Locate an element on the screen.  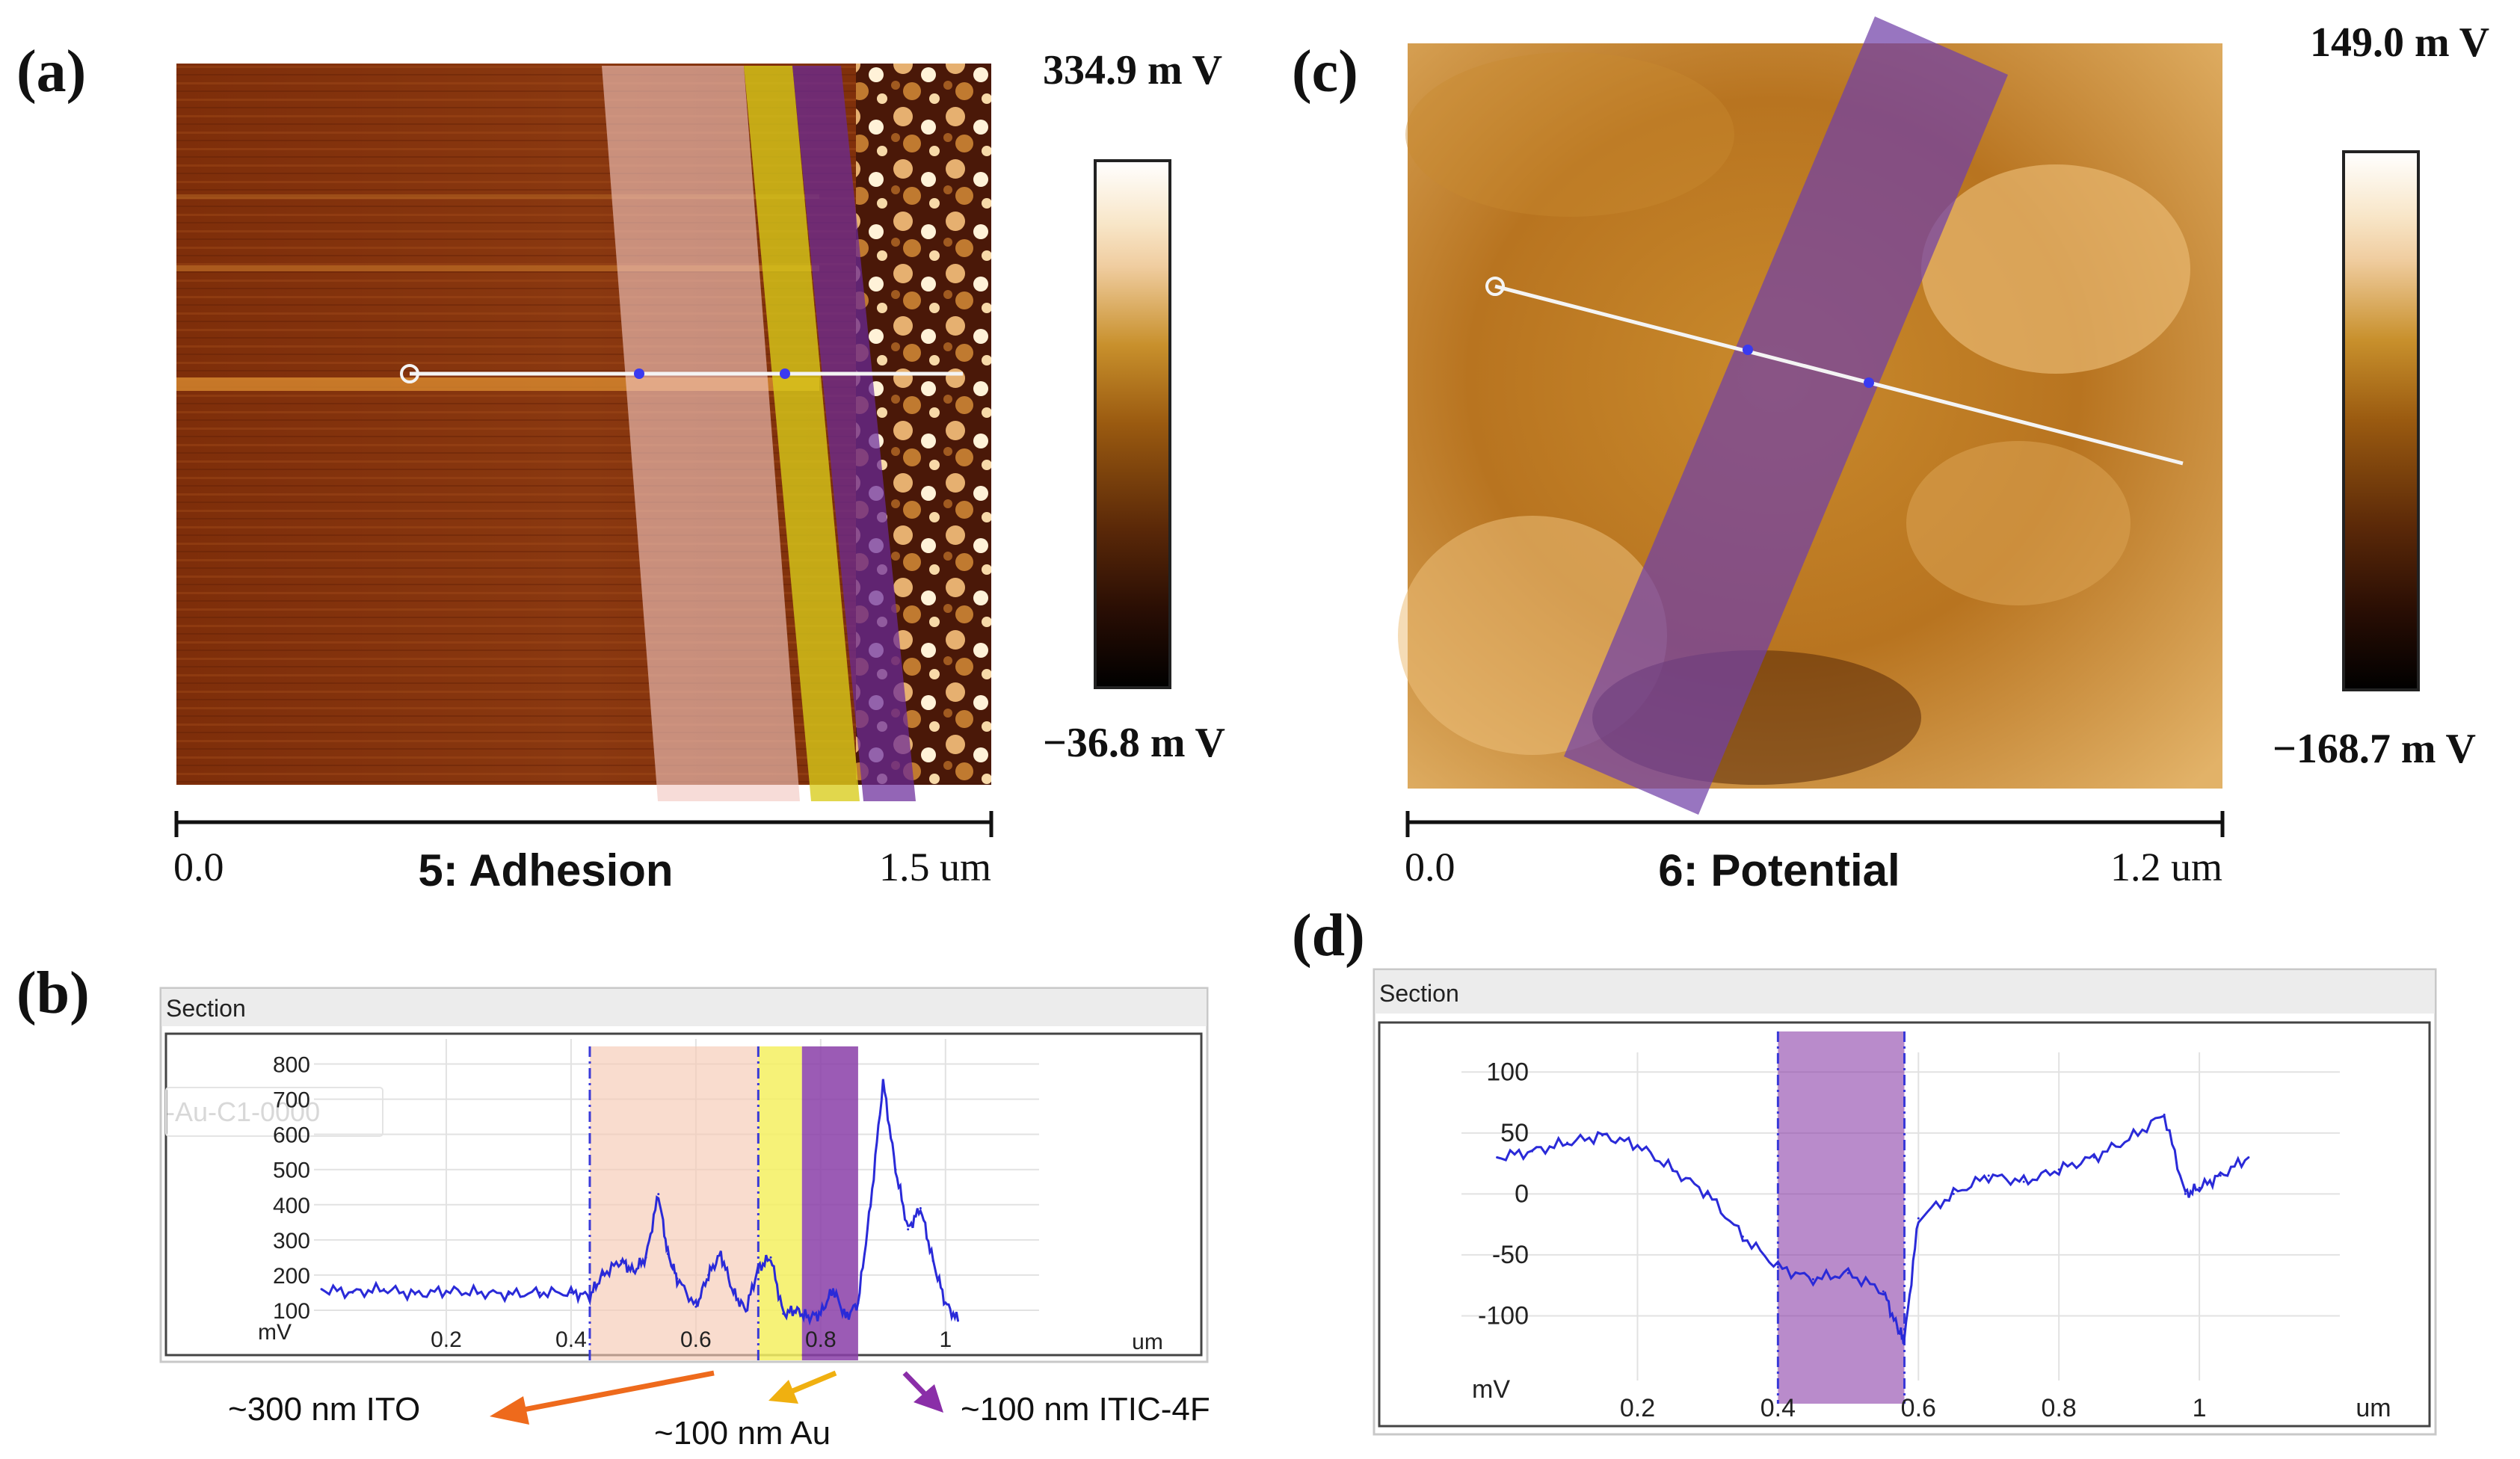
y-tick-label: 400 is located at coordinates (291, 1206).